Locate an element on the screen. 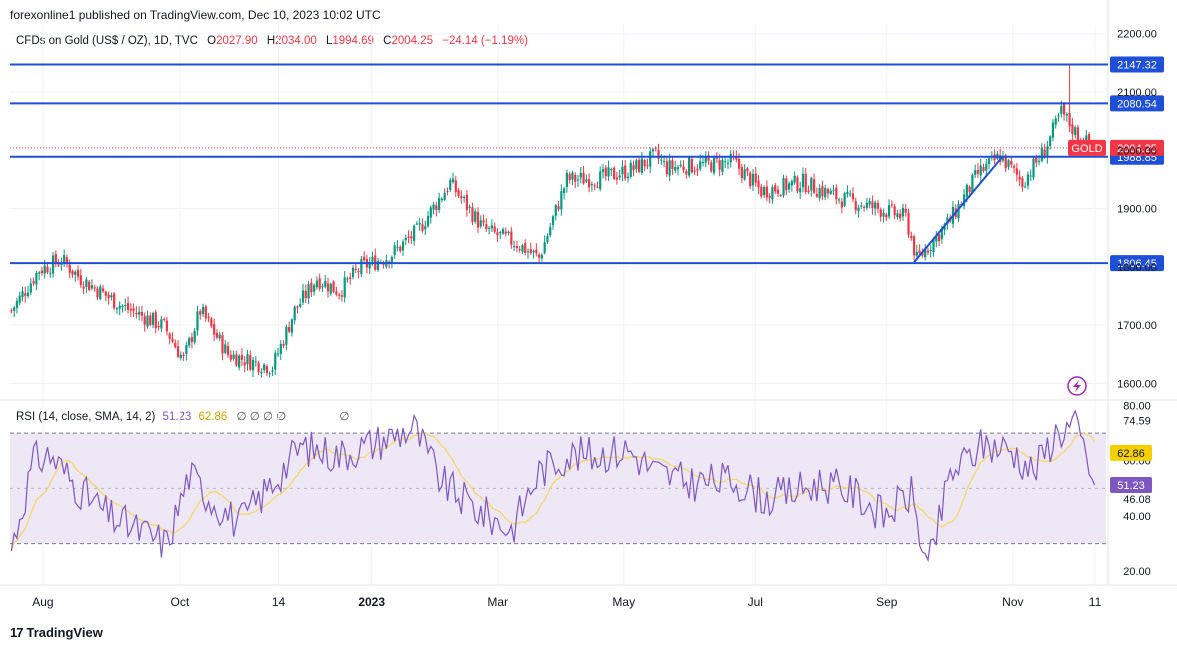 This screenshot has height=650, width=1177. trendline is located at coordinates (958, 209).